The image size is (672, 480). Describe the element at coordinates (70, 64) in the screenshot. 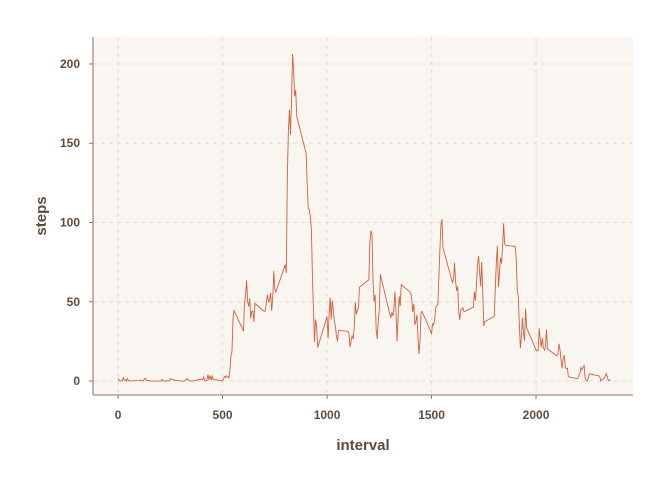

I see `y-tick-label: 200` at that location.